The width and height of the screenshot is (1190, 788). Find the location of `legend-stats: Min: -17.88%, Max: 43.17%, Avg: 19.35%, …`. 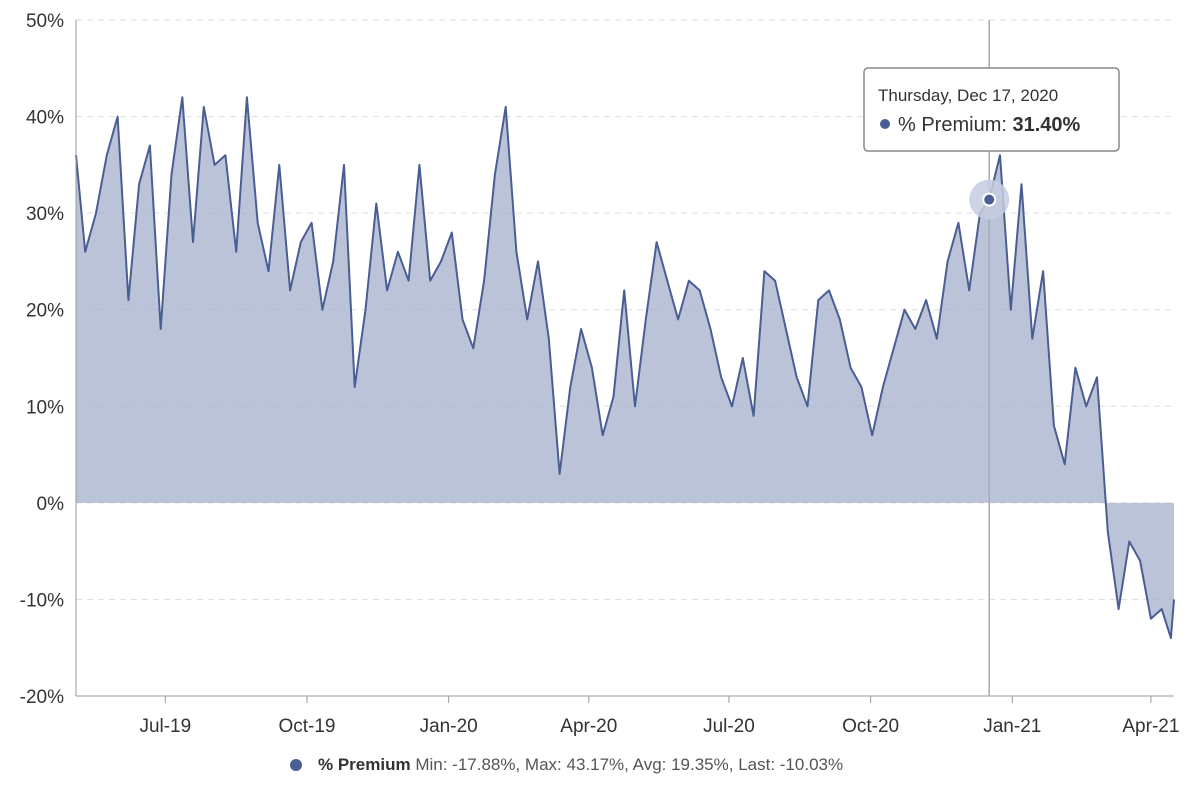

legend-stats: Min: -17.88%, Max: 43.17%, Avg: 19.35%, … is located at coordinates (629, 764).